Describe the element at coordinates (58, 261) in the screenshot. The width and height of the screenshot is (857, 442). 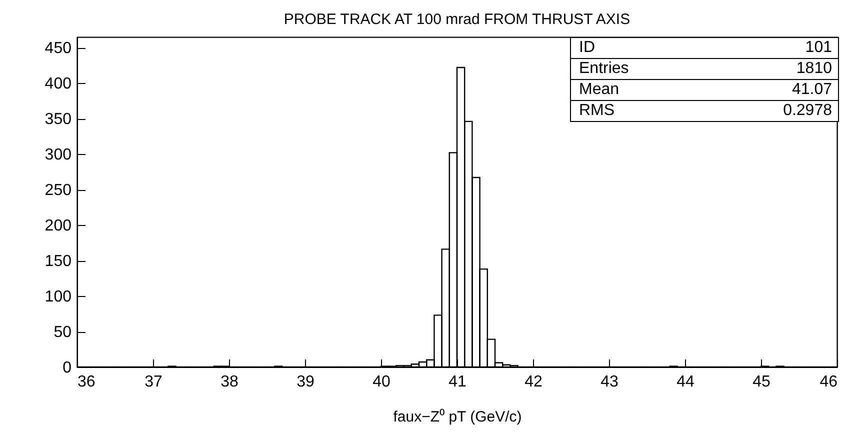
I see `y-tick-label: 150` at that location.